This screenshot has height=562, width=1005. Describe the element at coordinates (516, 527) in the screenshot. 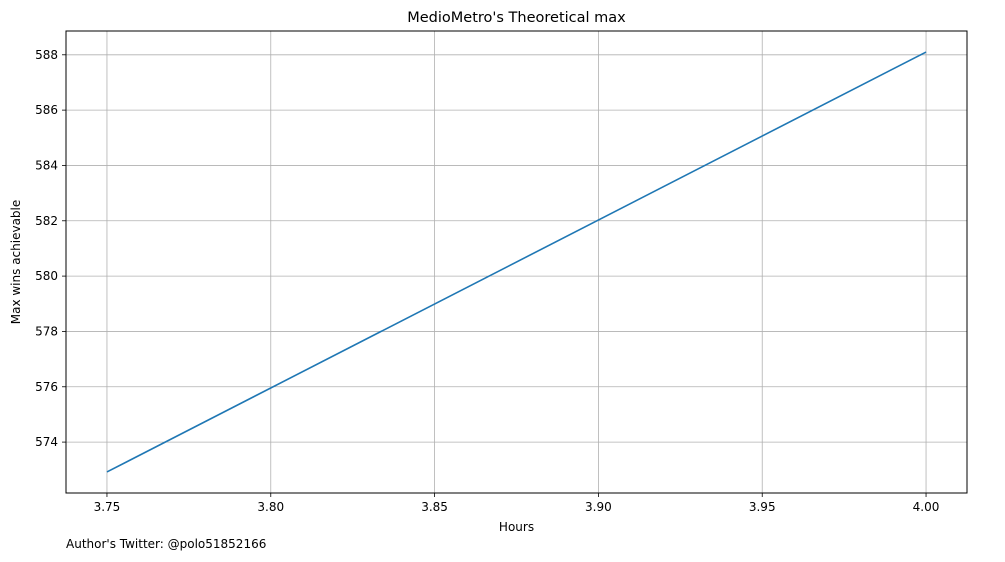

I see `x-axis-label: Hours` at that location.